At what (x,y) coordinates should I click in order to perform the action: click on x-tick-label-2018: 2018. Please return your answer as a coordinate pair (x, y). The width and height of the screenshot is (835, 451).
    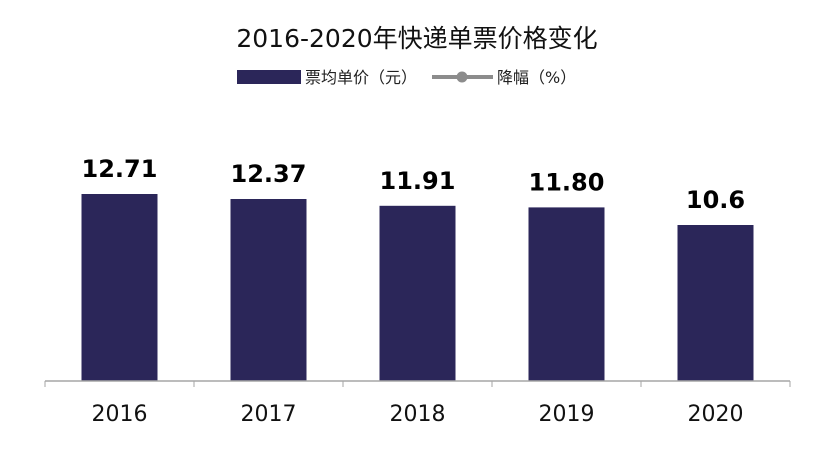
    Looking at the image, I should click on (418, 414).